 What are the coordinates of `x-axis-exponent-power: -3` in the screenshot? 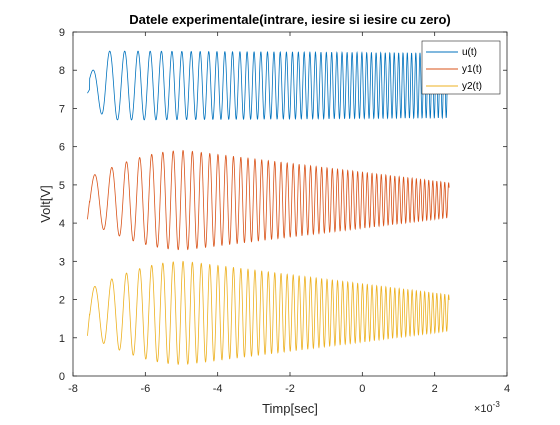 It's located at (497, 404).